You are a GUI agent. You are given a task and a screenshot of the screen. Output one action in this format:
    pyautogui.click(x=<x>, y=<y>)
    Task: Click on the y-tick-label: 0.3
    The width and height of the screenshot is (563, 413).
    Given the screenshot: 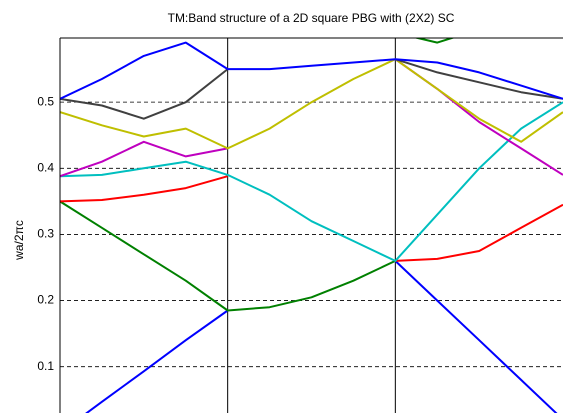 What is the action you would take?
    pyautogui.click(x=45, y=234)
    